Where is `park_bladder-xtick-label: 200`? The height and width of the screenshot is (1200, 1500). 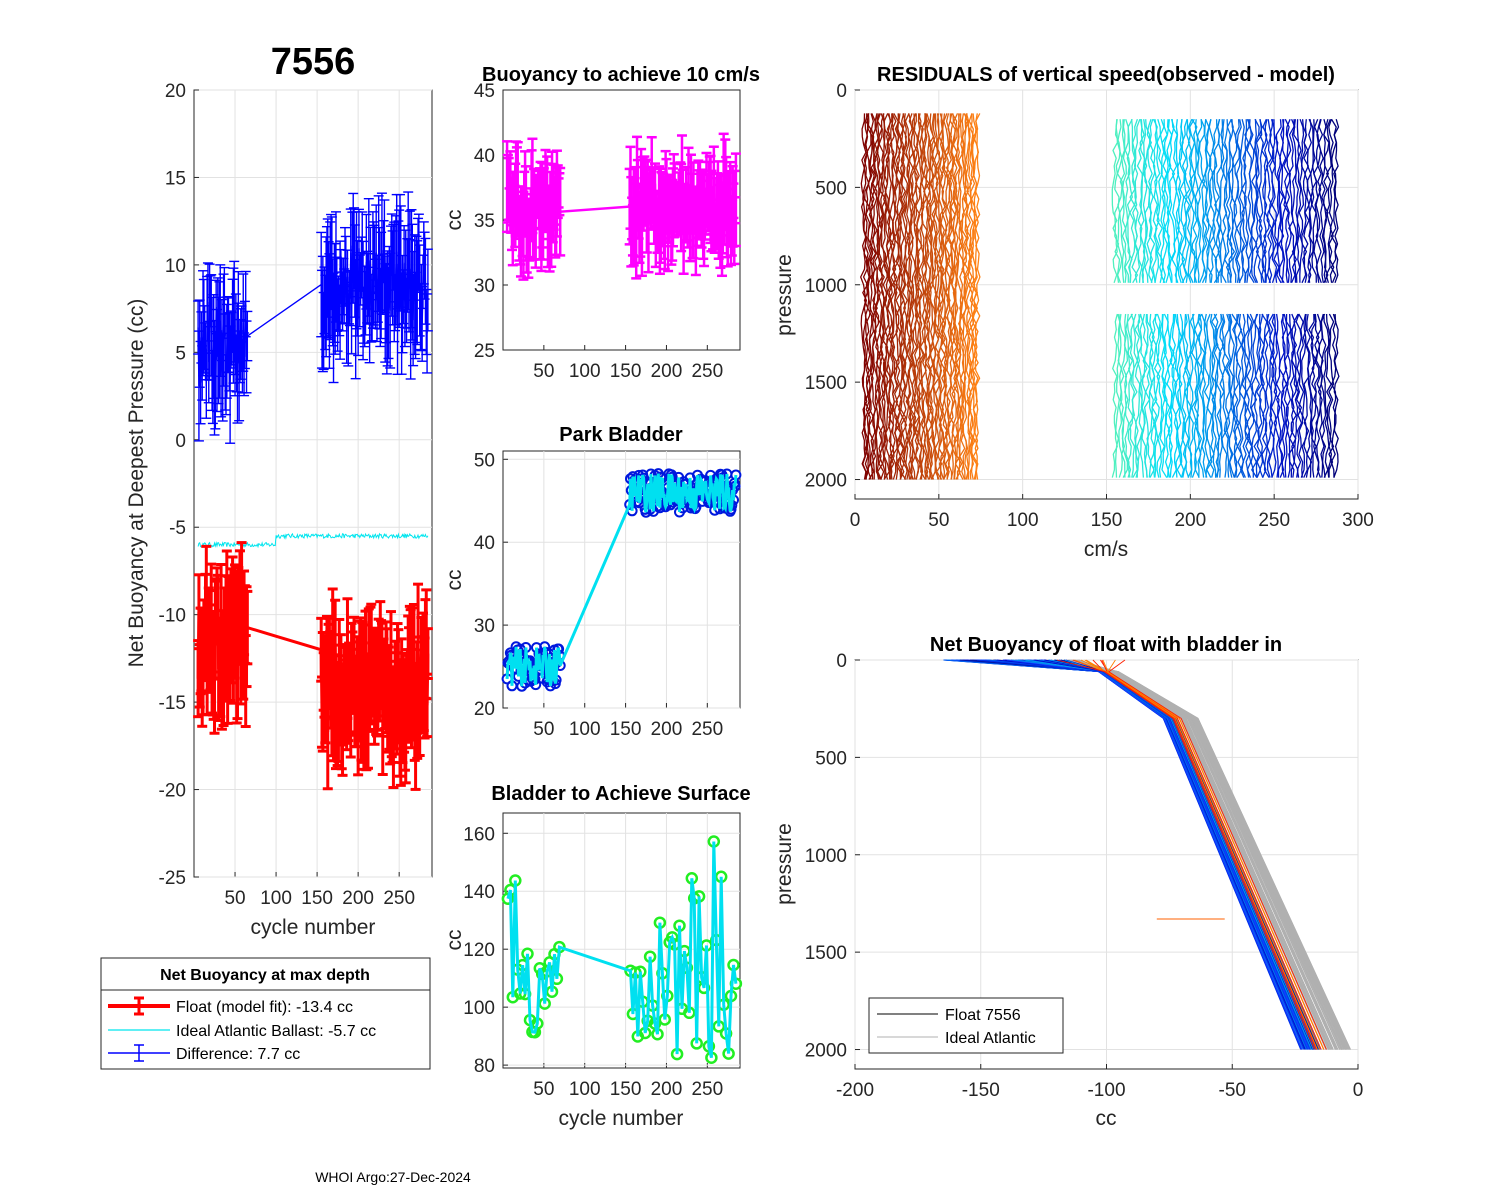
park_bladder-xtick-label: 200 is located at coordinates (667, 729).